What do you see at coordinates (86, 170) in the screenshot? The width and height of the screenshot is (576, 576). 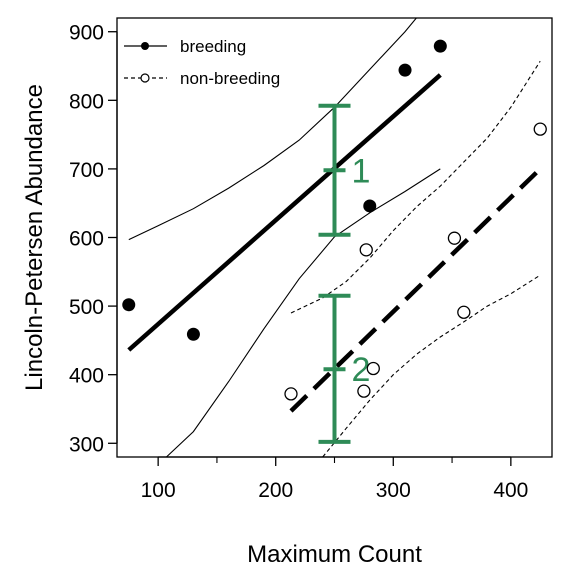 I see `y-tick-label: 700` at bounding box center [86, 170].